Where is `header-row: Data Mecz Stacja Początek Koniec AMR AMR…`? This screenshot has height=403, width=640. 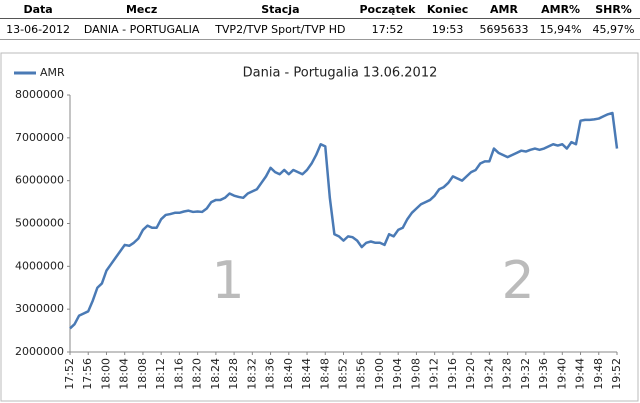
header-row: Data Mecz Stacja Początek Koniec AMR AMR… is located at coordinates (320, 9).